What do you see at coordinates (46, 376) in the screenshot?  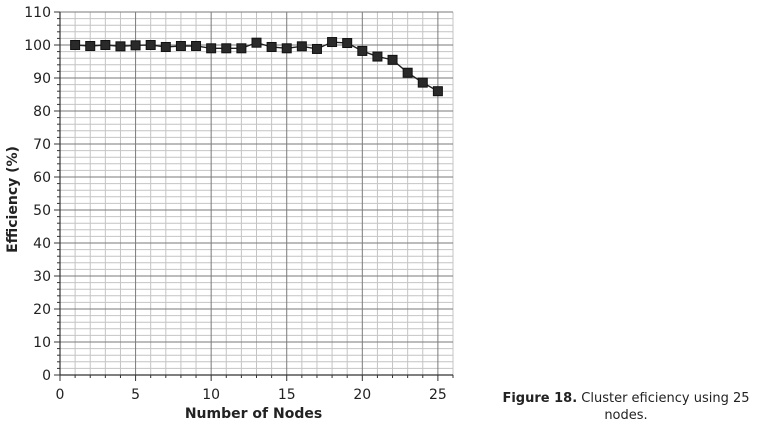 I see `y-tick-label: 0` at bounding box center [46, 376].